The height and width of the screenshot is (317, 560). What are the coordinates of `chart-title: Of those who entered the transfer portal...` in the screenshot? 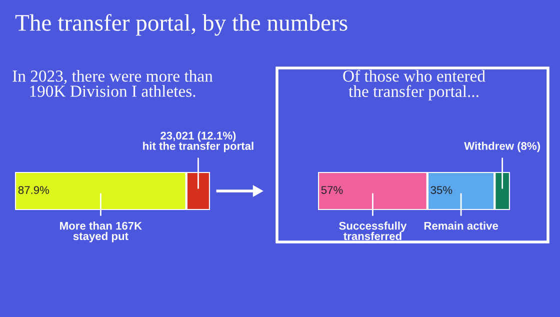 It's located at (414, 85).